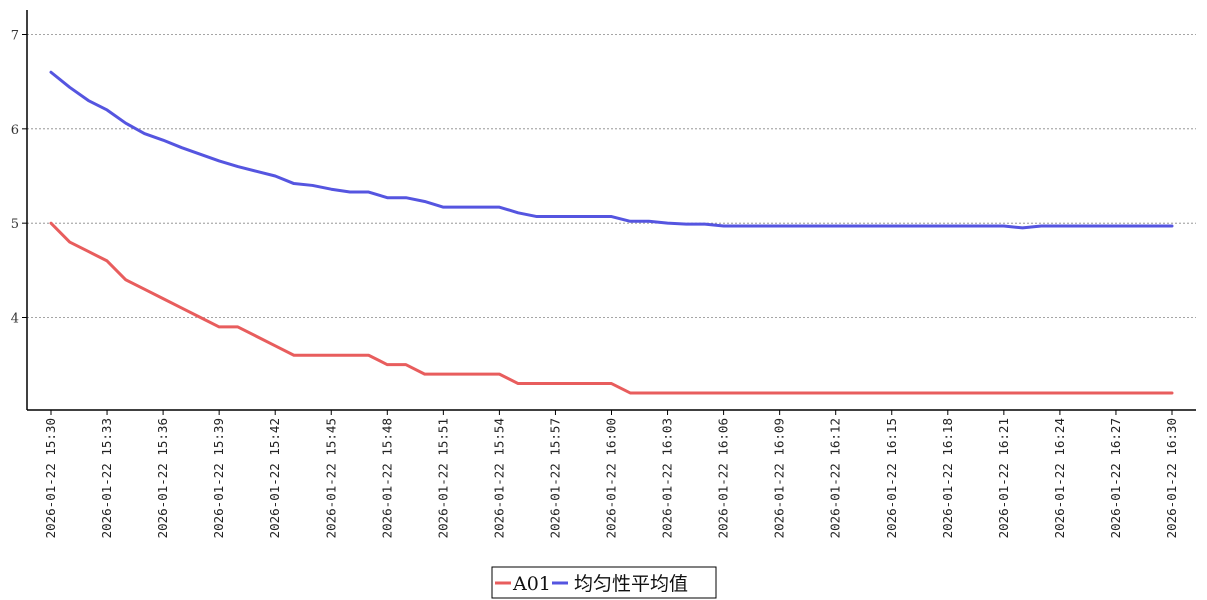 The width and height of the screenshot is (1207, 600). What do you see at coordinates (723, 478) in the screenshot?
I see `xtick-label: 2026-01-22 16:06` at bounding box center [723, 478].